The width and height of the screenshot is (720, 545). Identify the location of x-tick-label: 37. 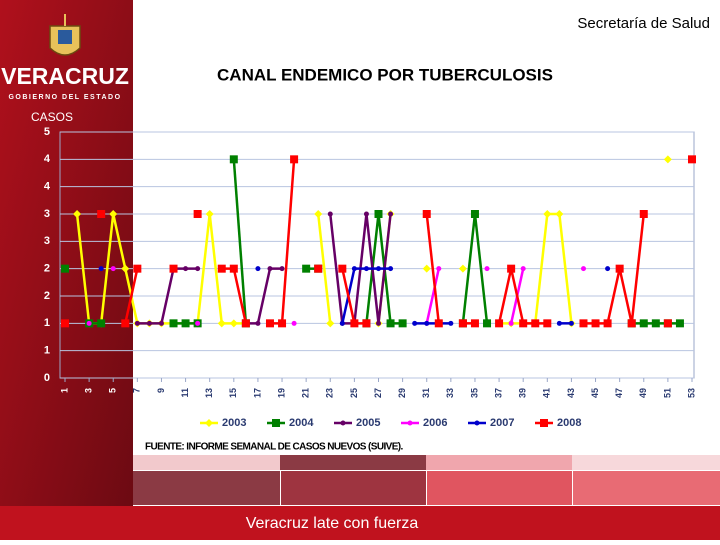
(498, 393).